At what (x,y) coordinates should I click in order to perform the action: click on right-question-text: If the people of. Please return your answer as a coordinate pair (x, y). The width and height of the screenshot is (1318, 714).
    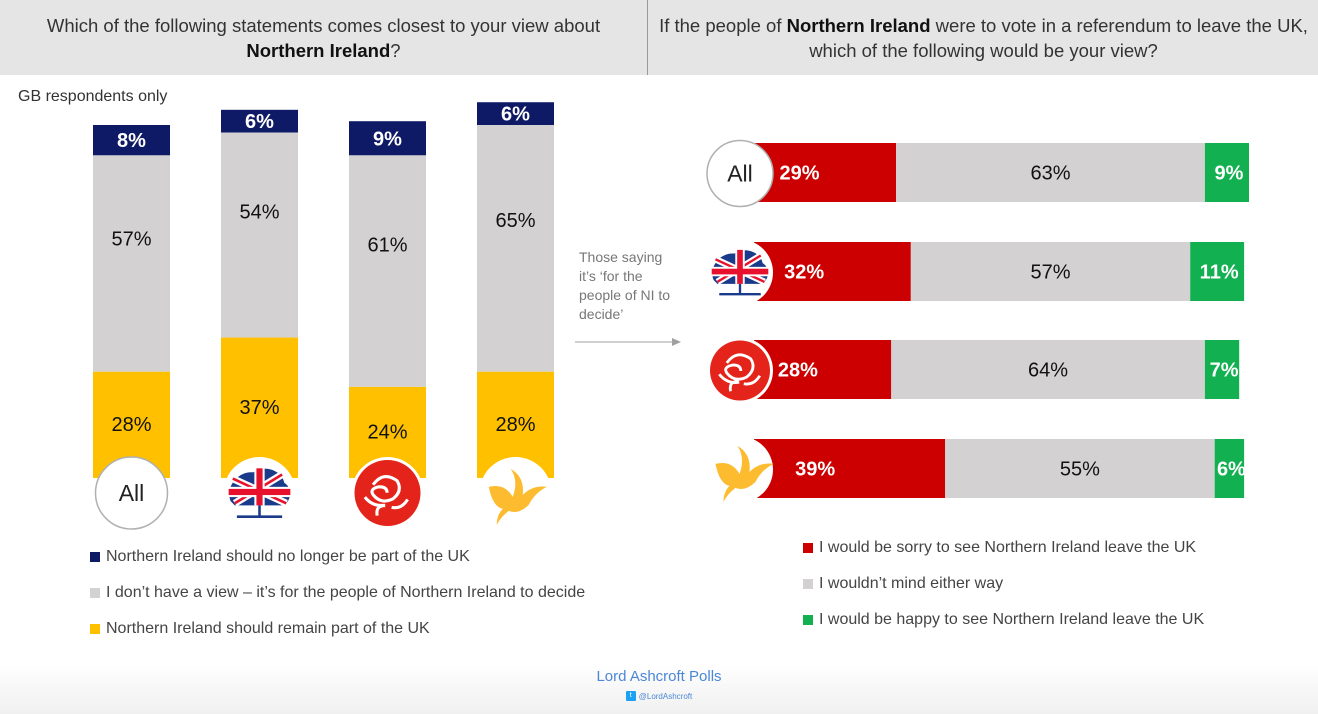
    Looking at the image, I should click on (720, 25).